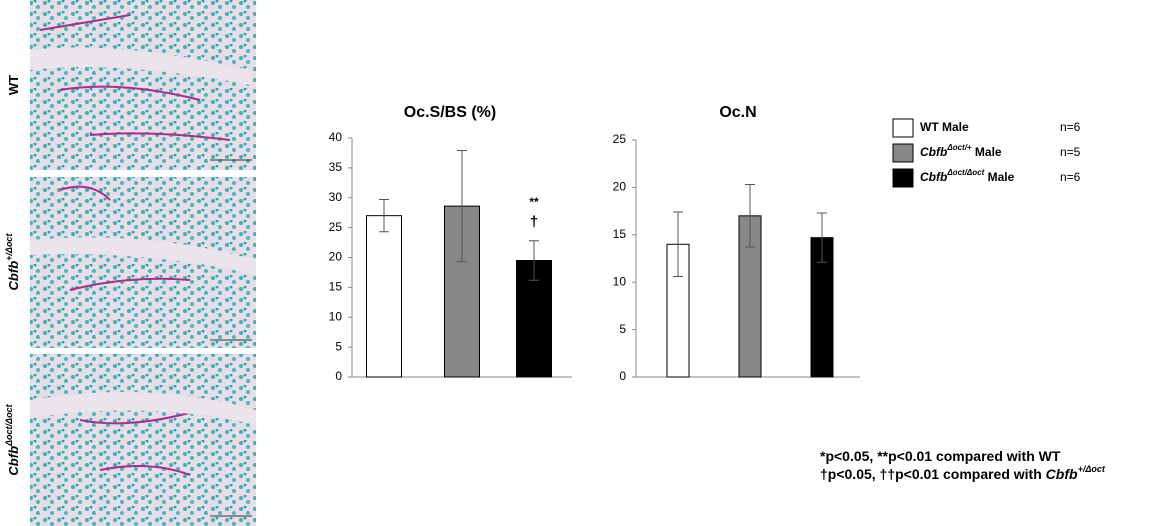 This screenshot has width=1167, height=526. What do you see at coordinates (959, 147) in the screenshot?
I see `legend-sup: Δoct/+` at bounding box center [959, 147].